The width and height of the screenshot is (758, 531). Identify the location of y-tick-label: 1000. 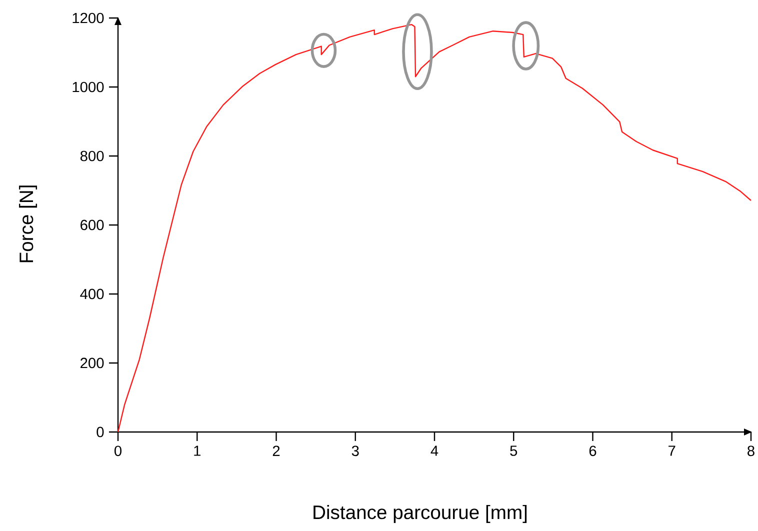
(88, 87).